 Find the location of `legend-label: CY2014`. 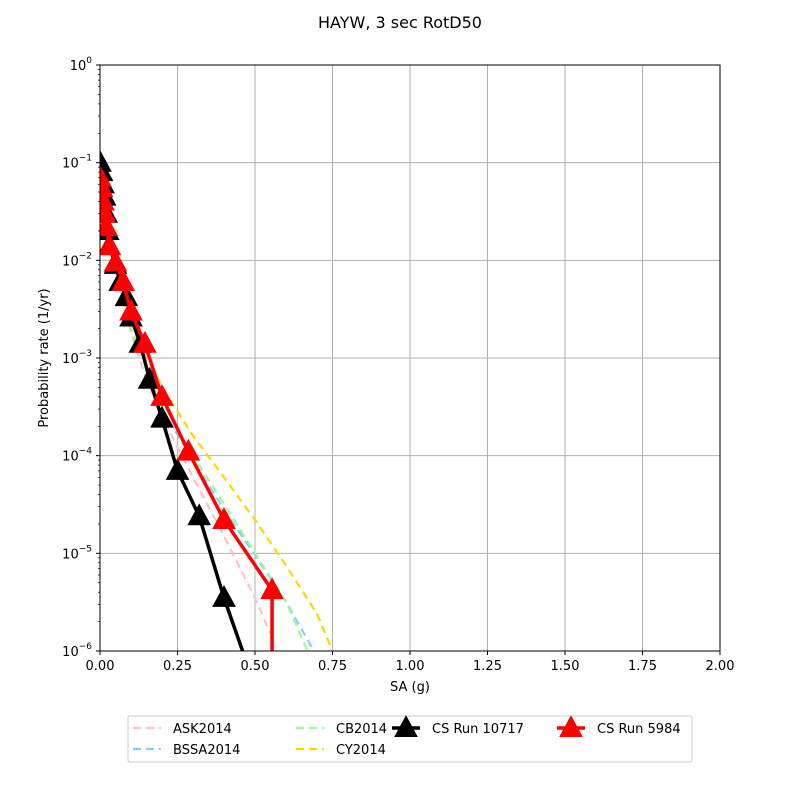

legend-label: CY2014 is located at coordinates (361, 750).